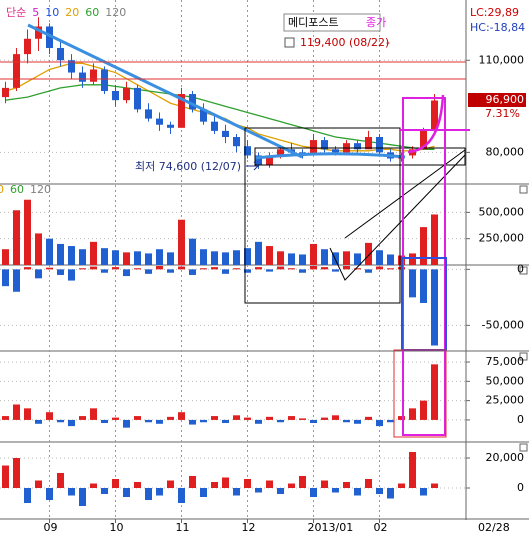 The height and width of the screenshot is (535, 529). Describe the element at coordinates (183, 527) in the screenshot. I see `x-tick-label: 11` at that location.